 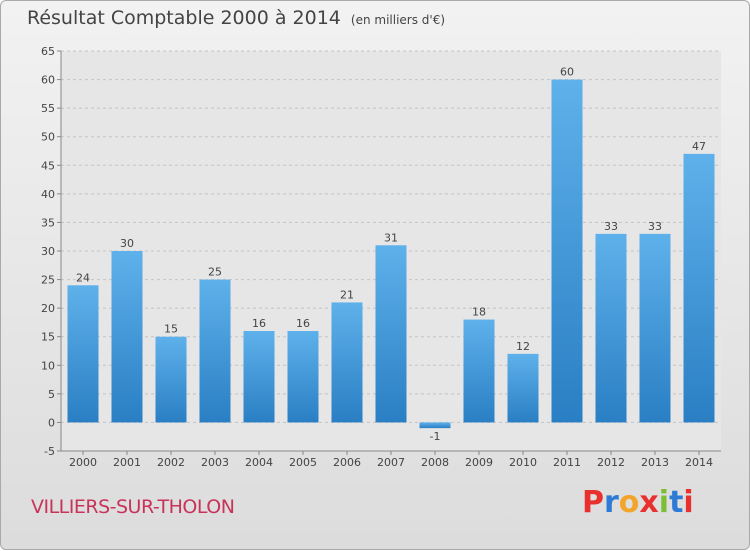 I want to click on logo-letter: r, so click(x=611, y=502).